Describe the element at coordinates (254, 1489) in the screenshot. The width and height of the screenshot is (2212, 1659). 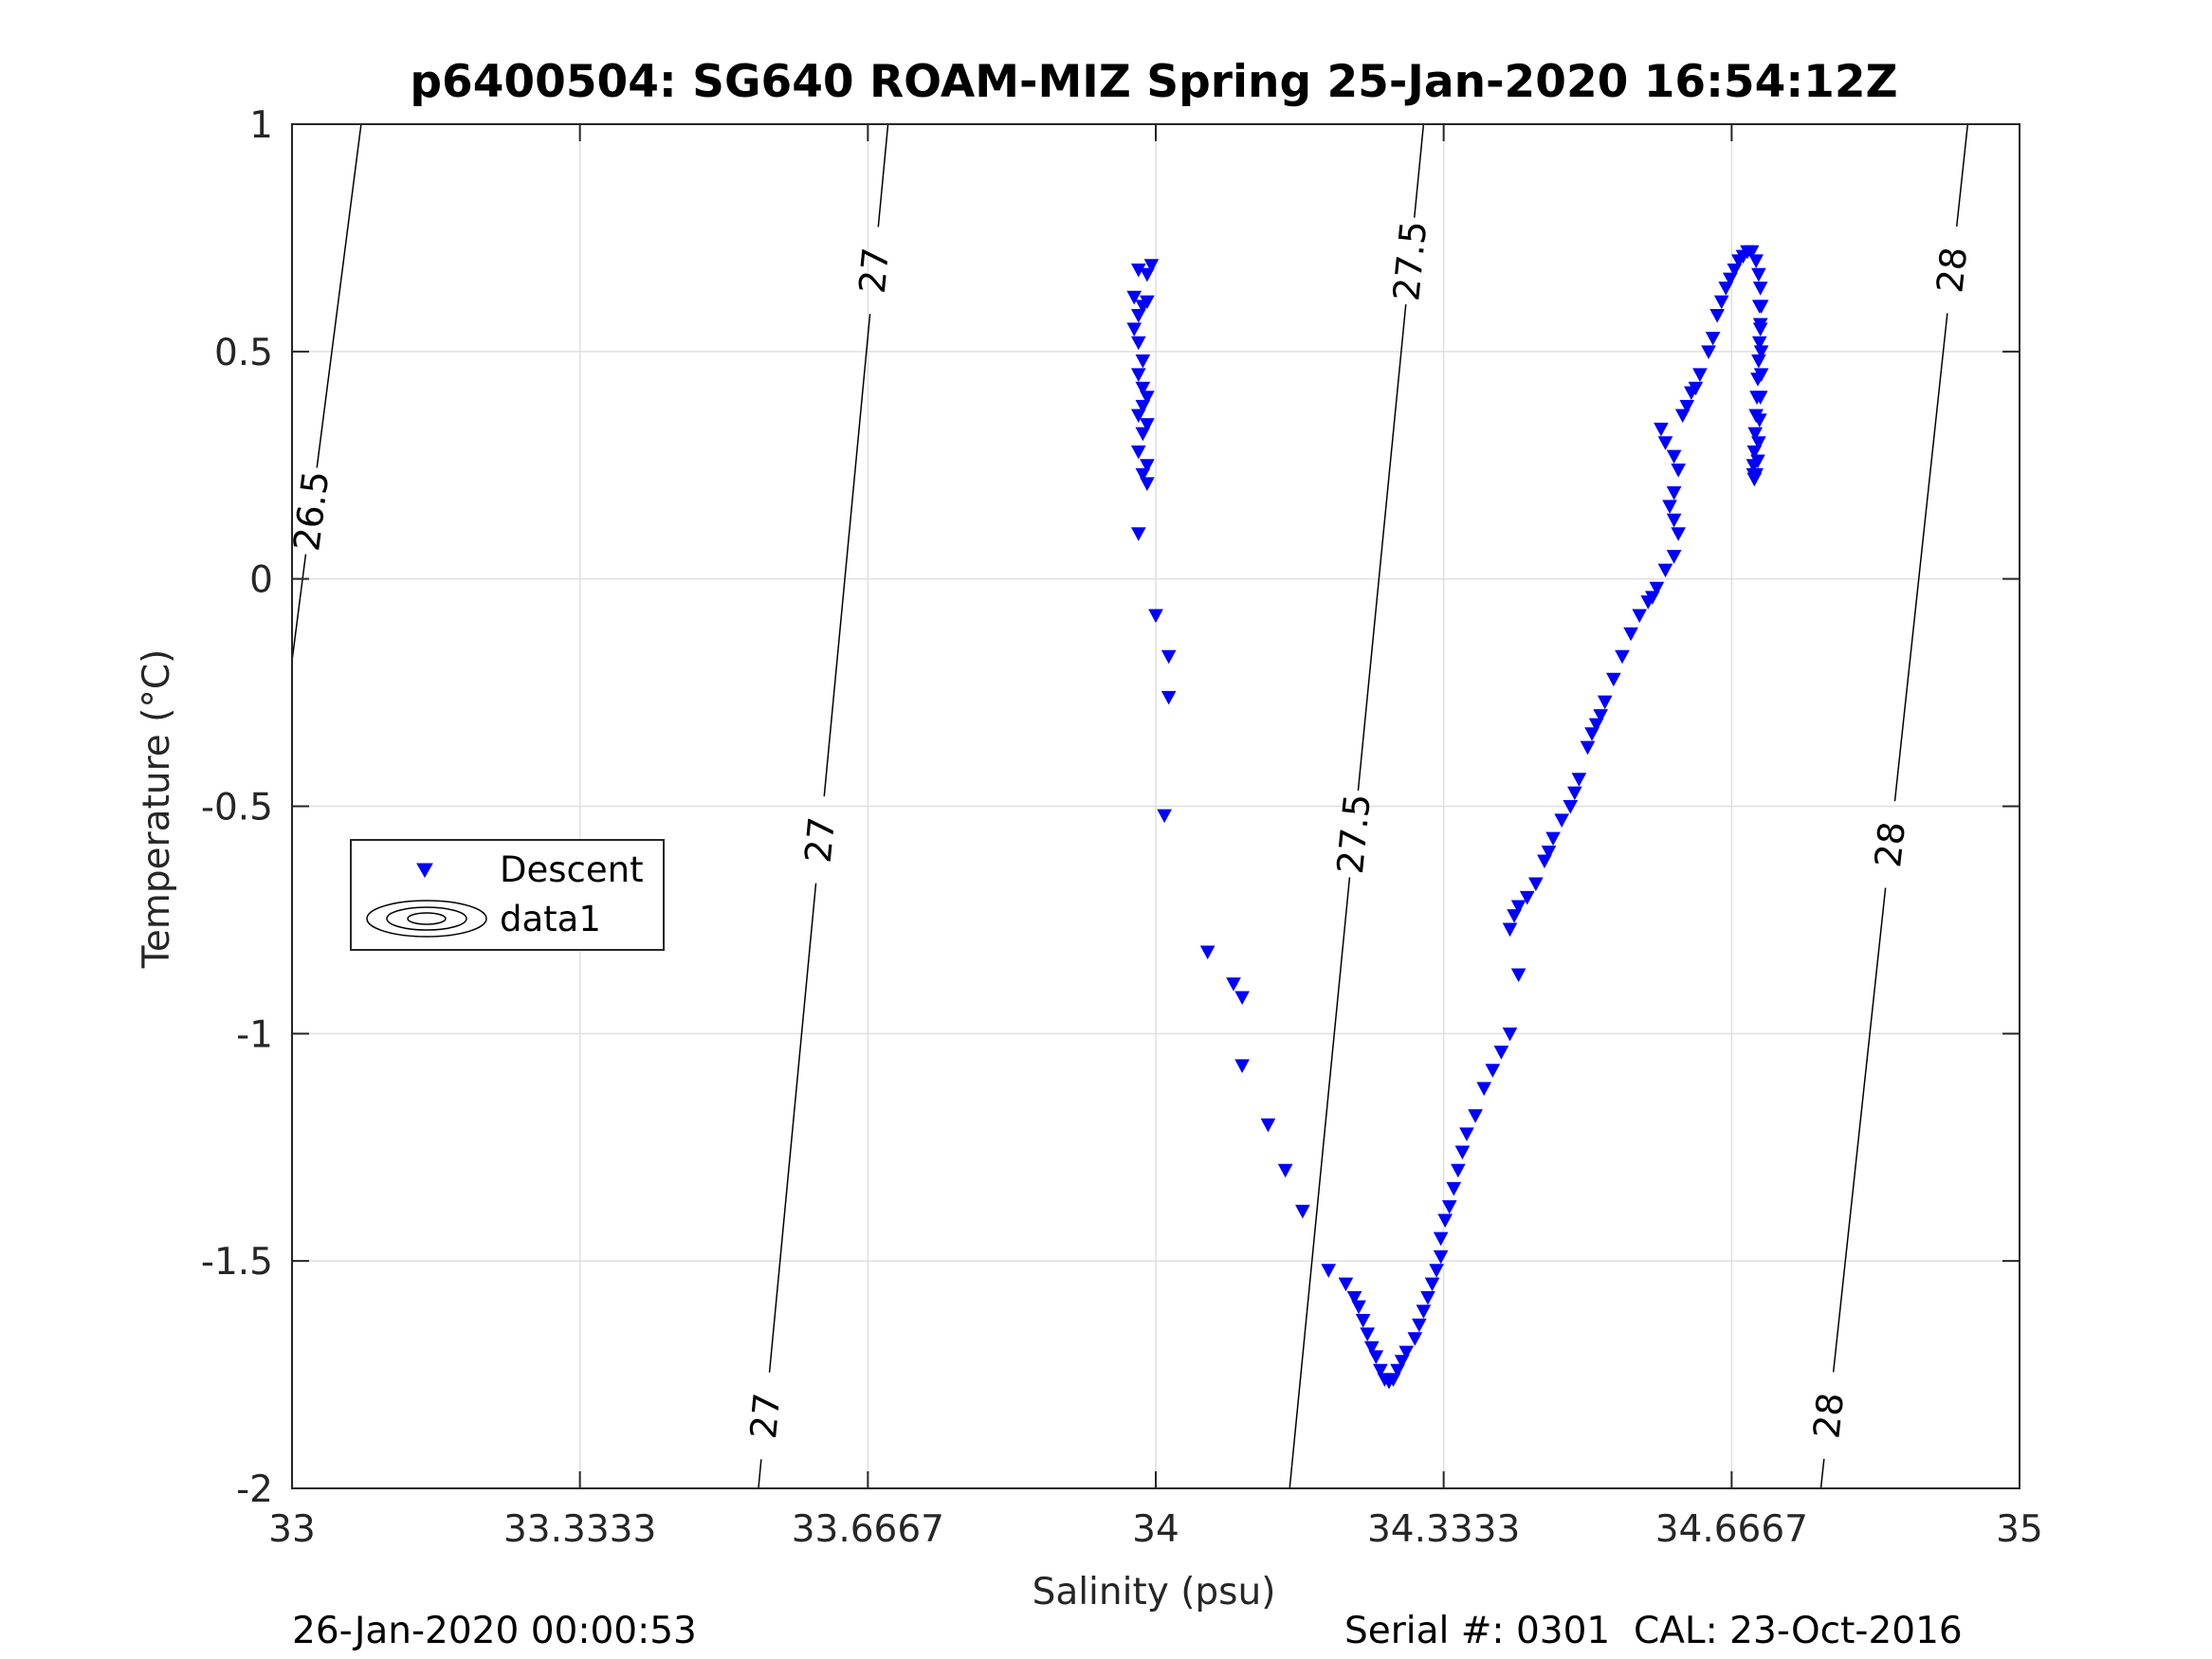
I see `y-tick-label: -2` at that location.